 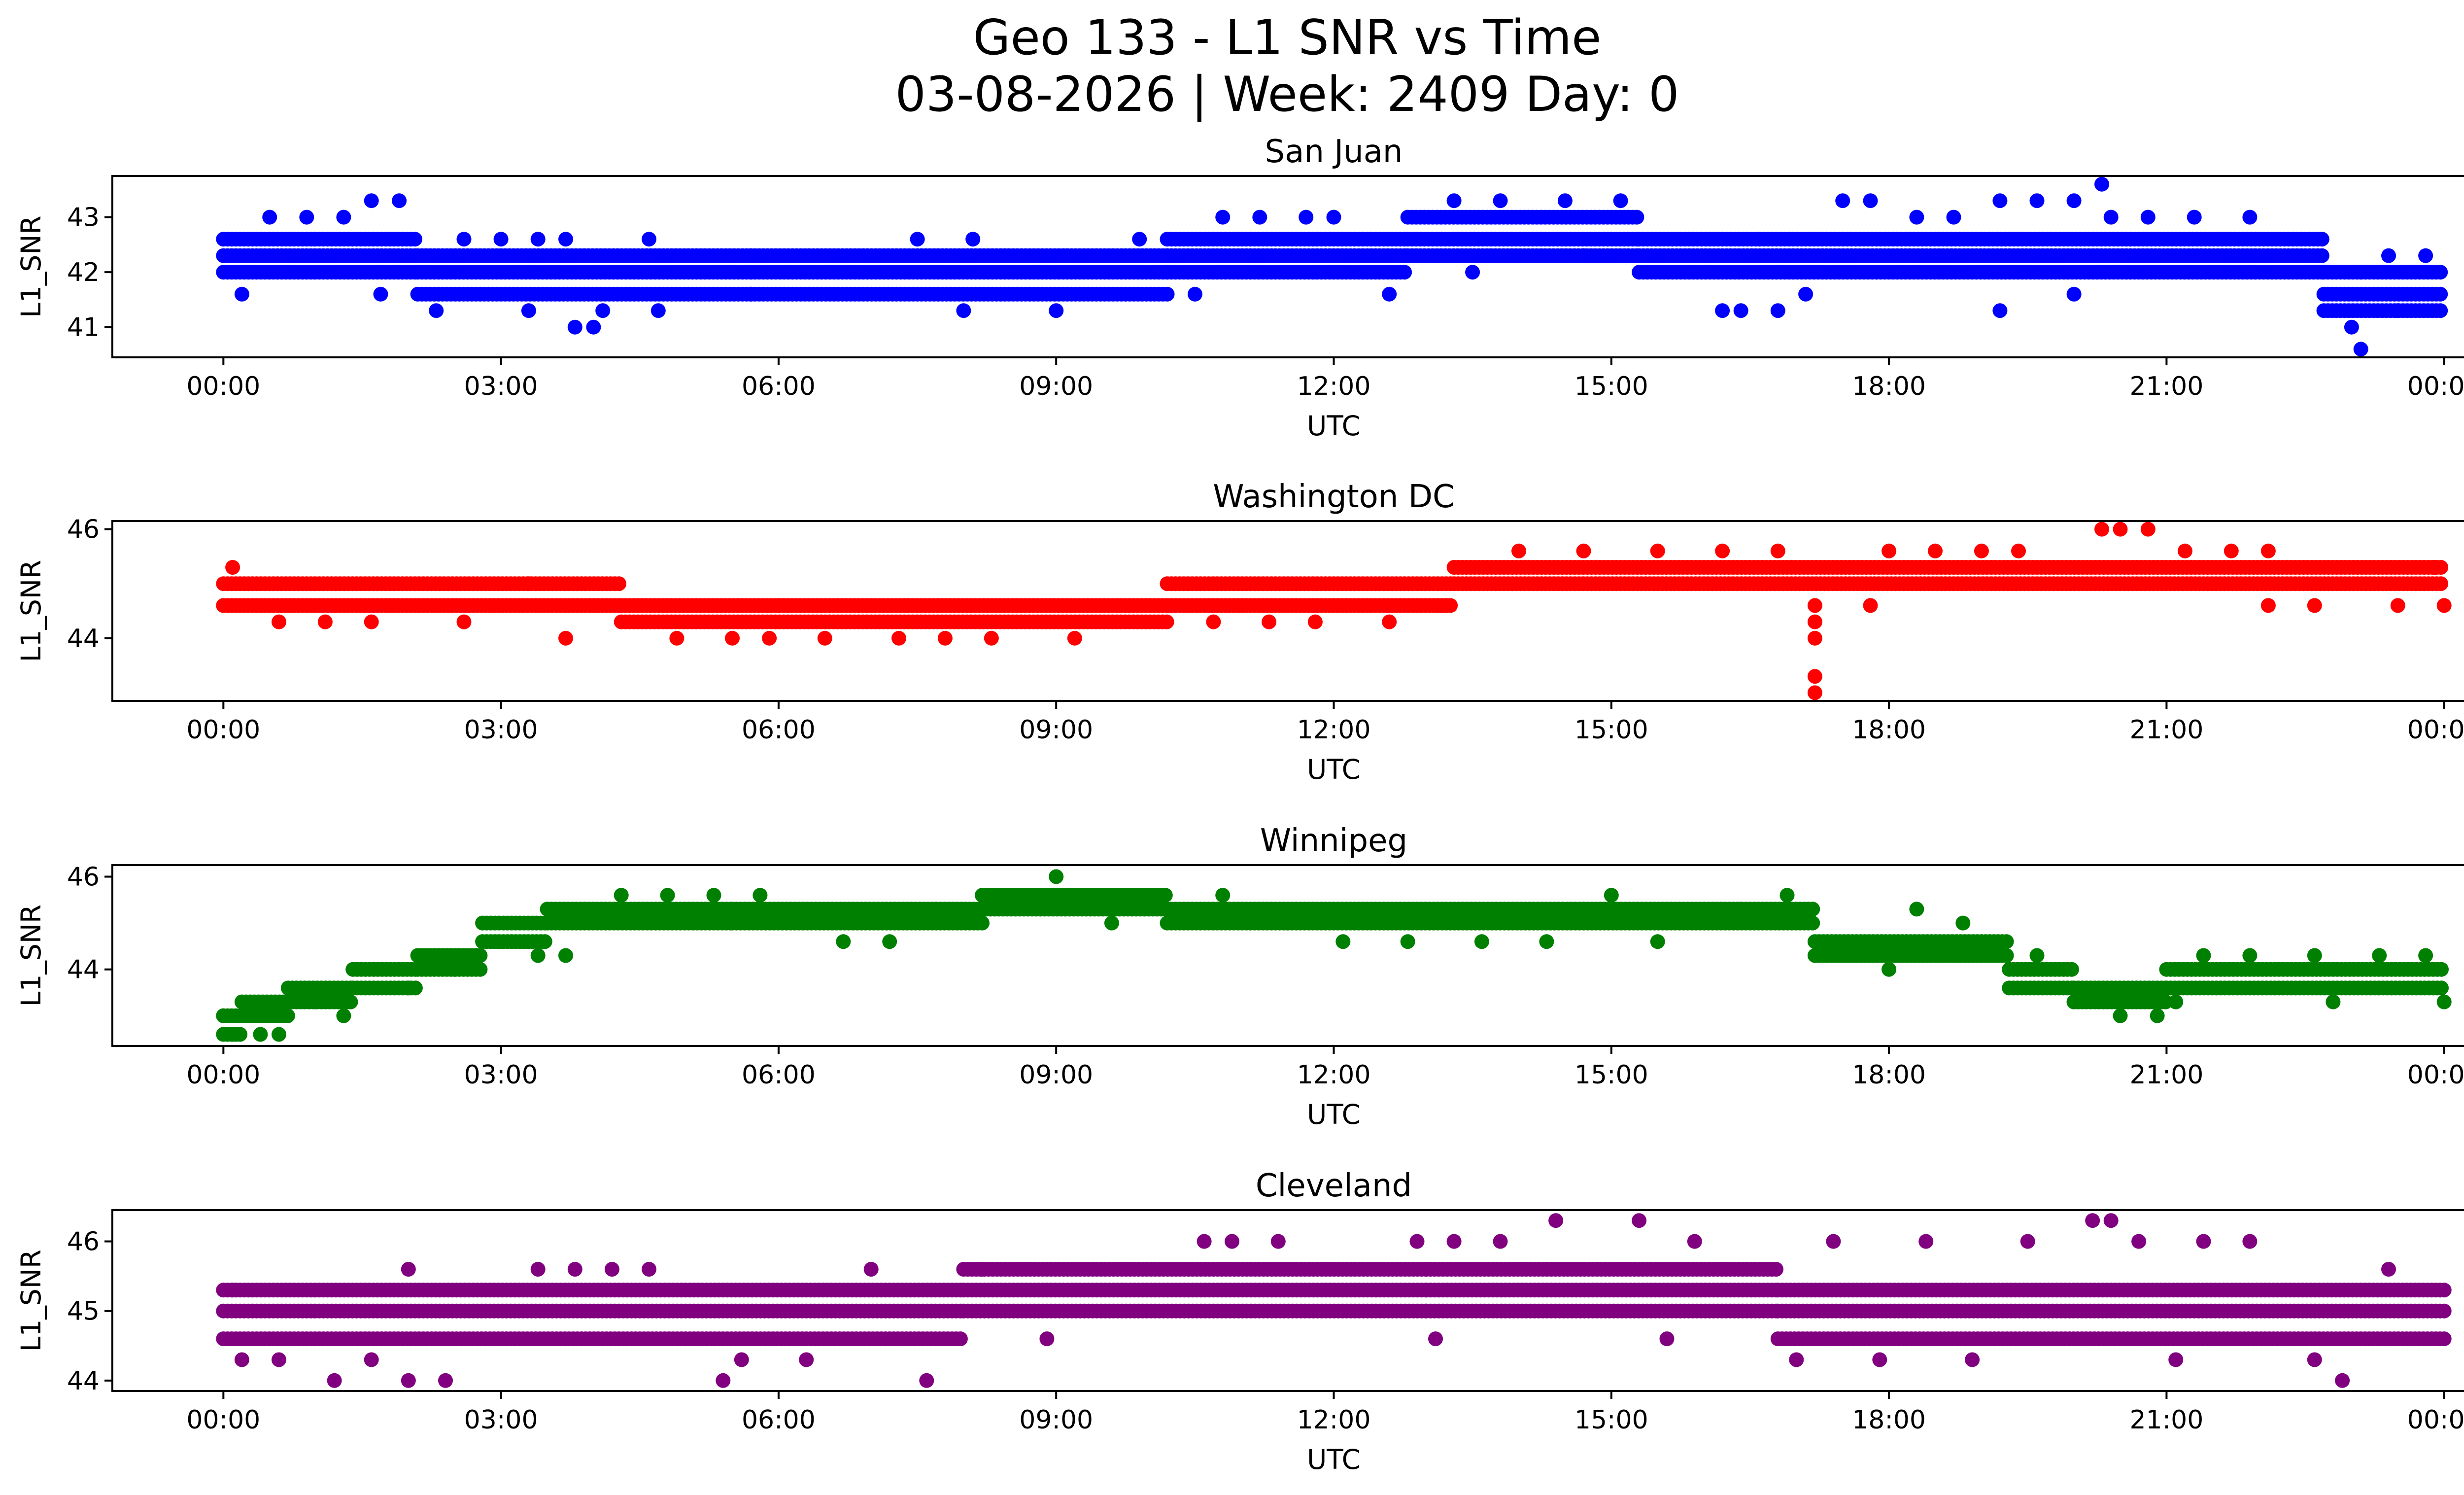 What do you see at coordinates (83, 970) in the screenshot?
I see `y-tick-label: 44` at bounding box center [83, 970].